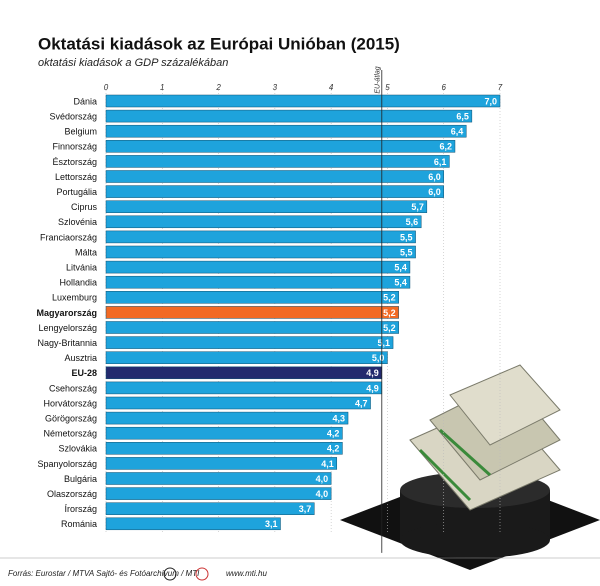 This screenshot has width=600, height=586. I want to click on y-tick-label: Franciaország, so click(68, 237).